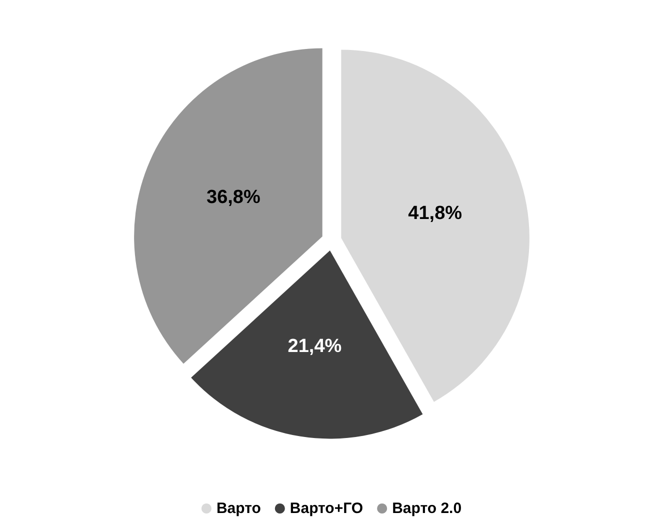  Describe the element at coordinates (327, 508) in the screenshot. I see `legend-label: Варто+ГО` at that location.